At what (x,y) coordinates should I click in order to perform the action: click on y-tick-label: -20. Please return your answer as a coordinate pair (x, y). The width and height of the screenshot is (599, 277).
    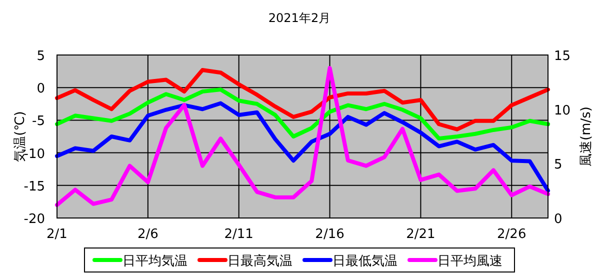
    Looking at the image, I should click on (34, 219).